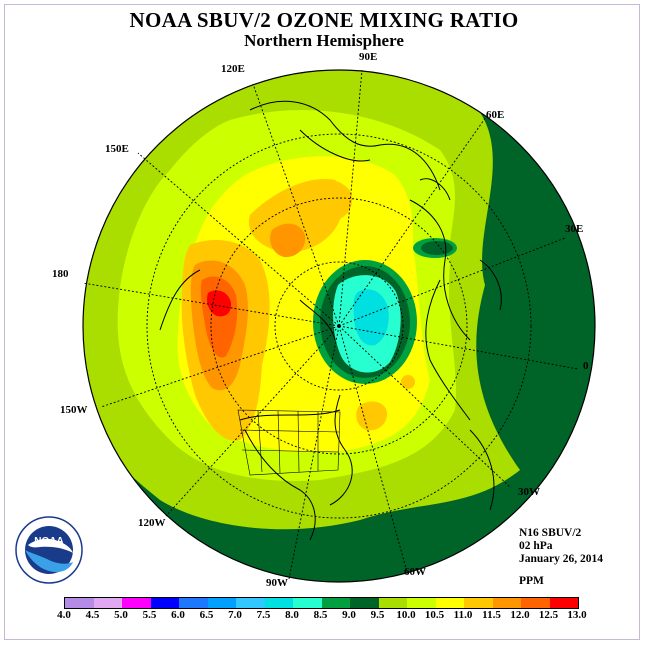 This screenshot has width=648, height=648. What do you see at coordinates (586, 366) in the screenshot?
I see `lon-label-0: 0` at bounding box center [586, 366].